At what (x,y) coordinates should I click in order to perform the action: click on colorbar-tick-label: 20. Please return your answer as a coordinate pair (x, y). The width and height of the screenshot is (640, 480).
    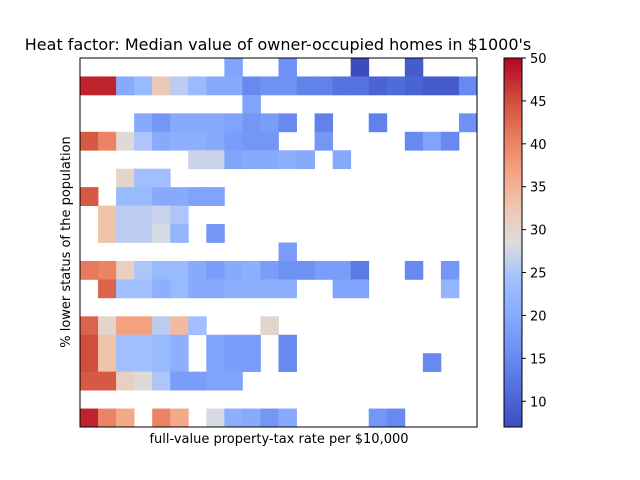
    Looking at the image, I should click on (538, 316).